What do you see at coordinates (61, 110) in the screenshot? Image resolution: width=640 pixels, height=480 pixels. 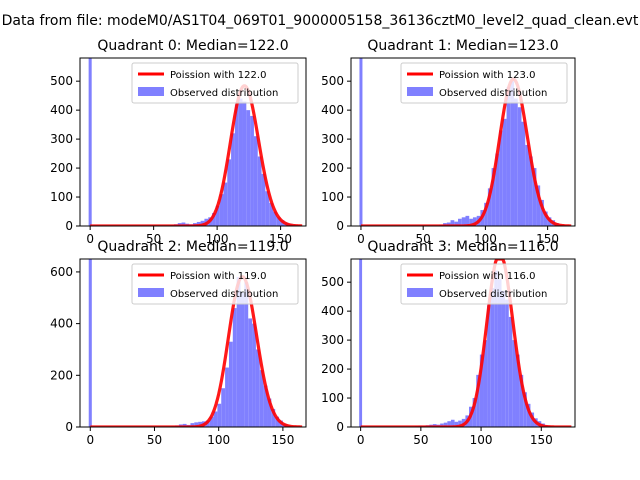 I see `quadrant-0-ytick-label: 400` at bounding box center [61, 110].